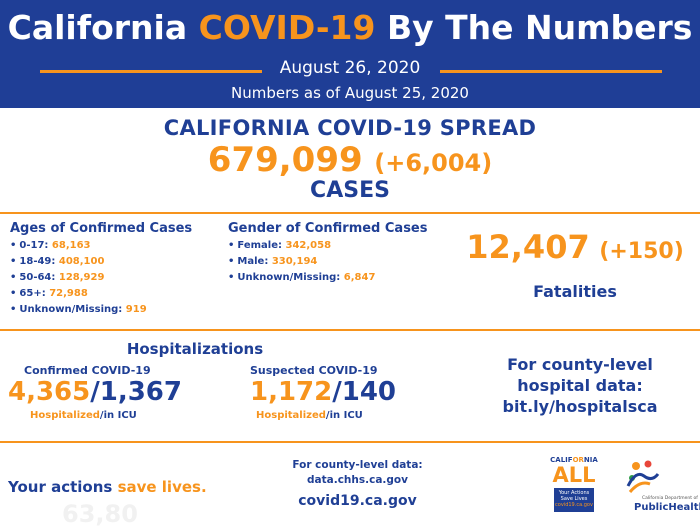  Describe the element at coordinates (328, 228) in the screenshot. I see `gender-title: Gender of Confirmed Cases` at that location.